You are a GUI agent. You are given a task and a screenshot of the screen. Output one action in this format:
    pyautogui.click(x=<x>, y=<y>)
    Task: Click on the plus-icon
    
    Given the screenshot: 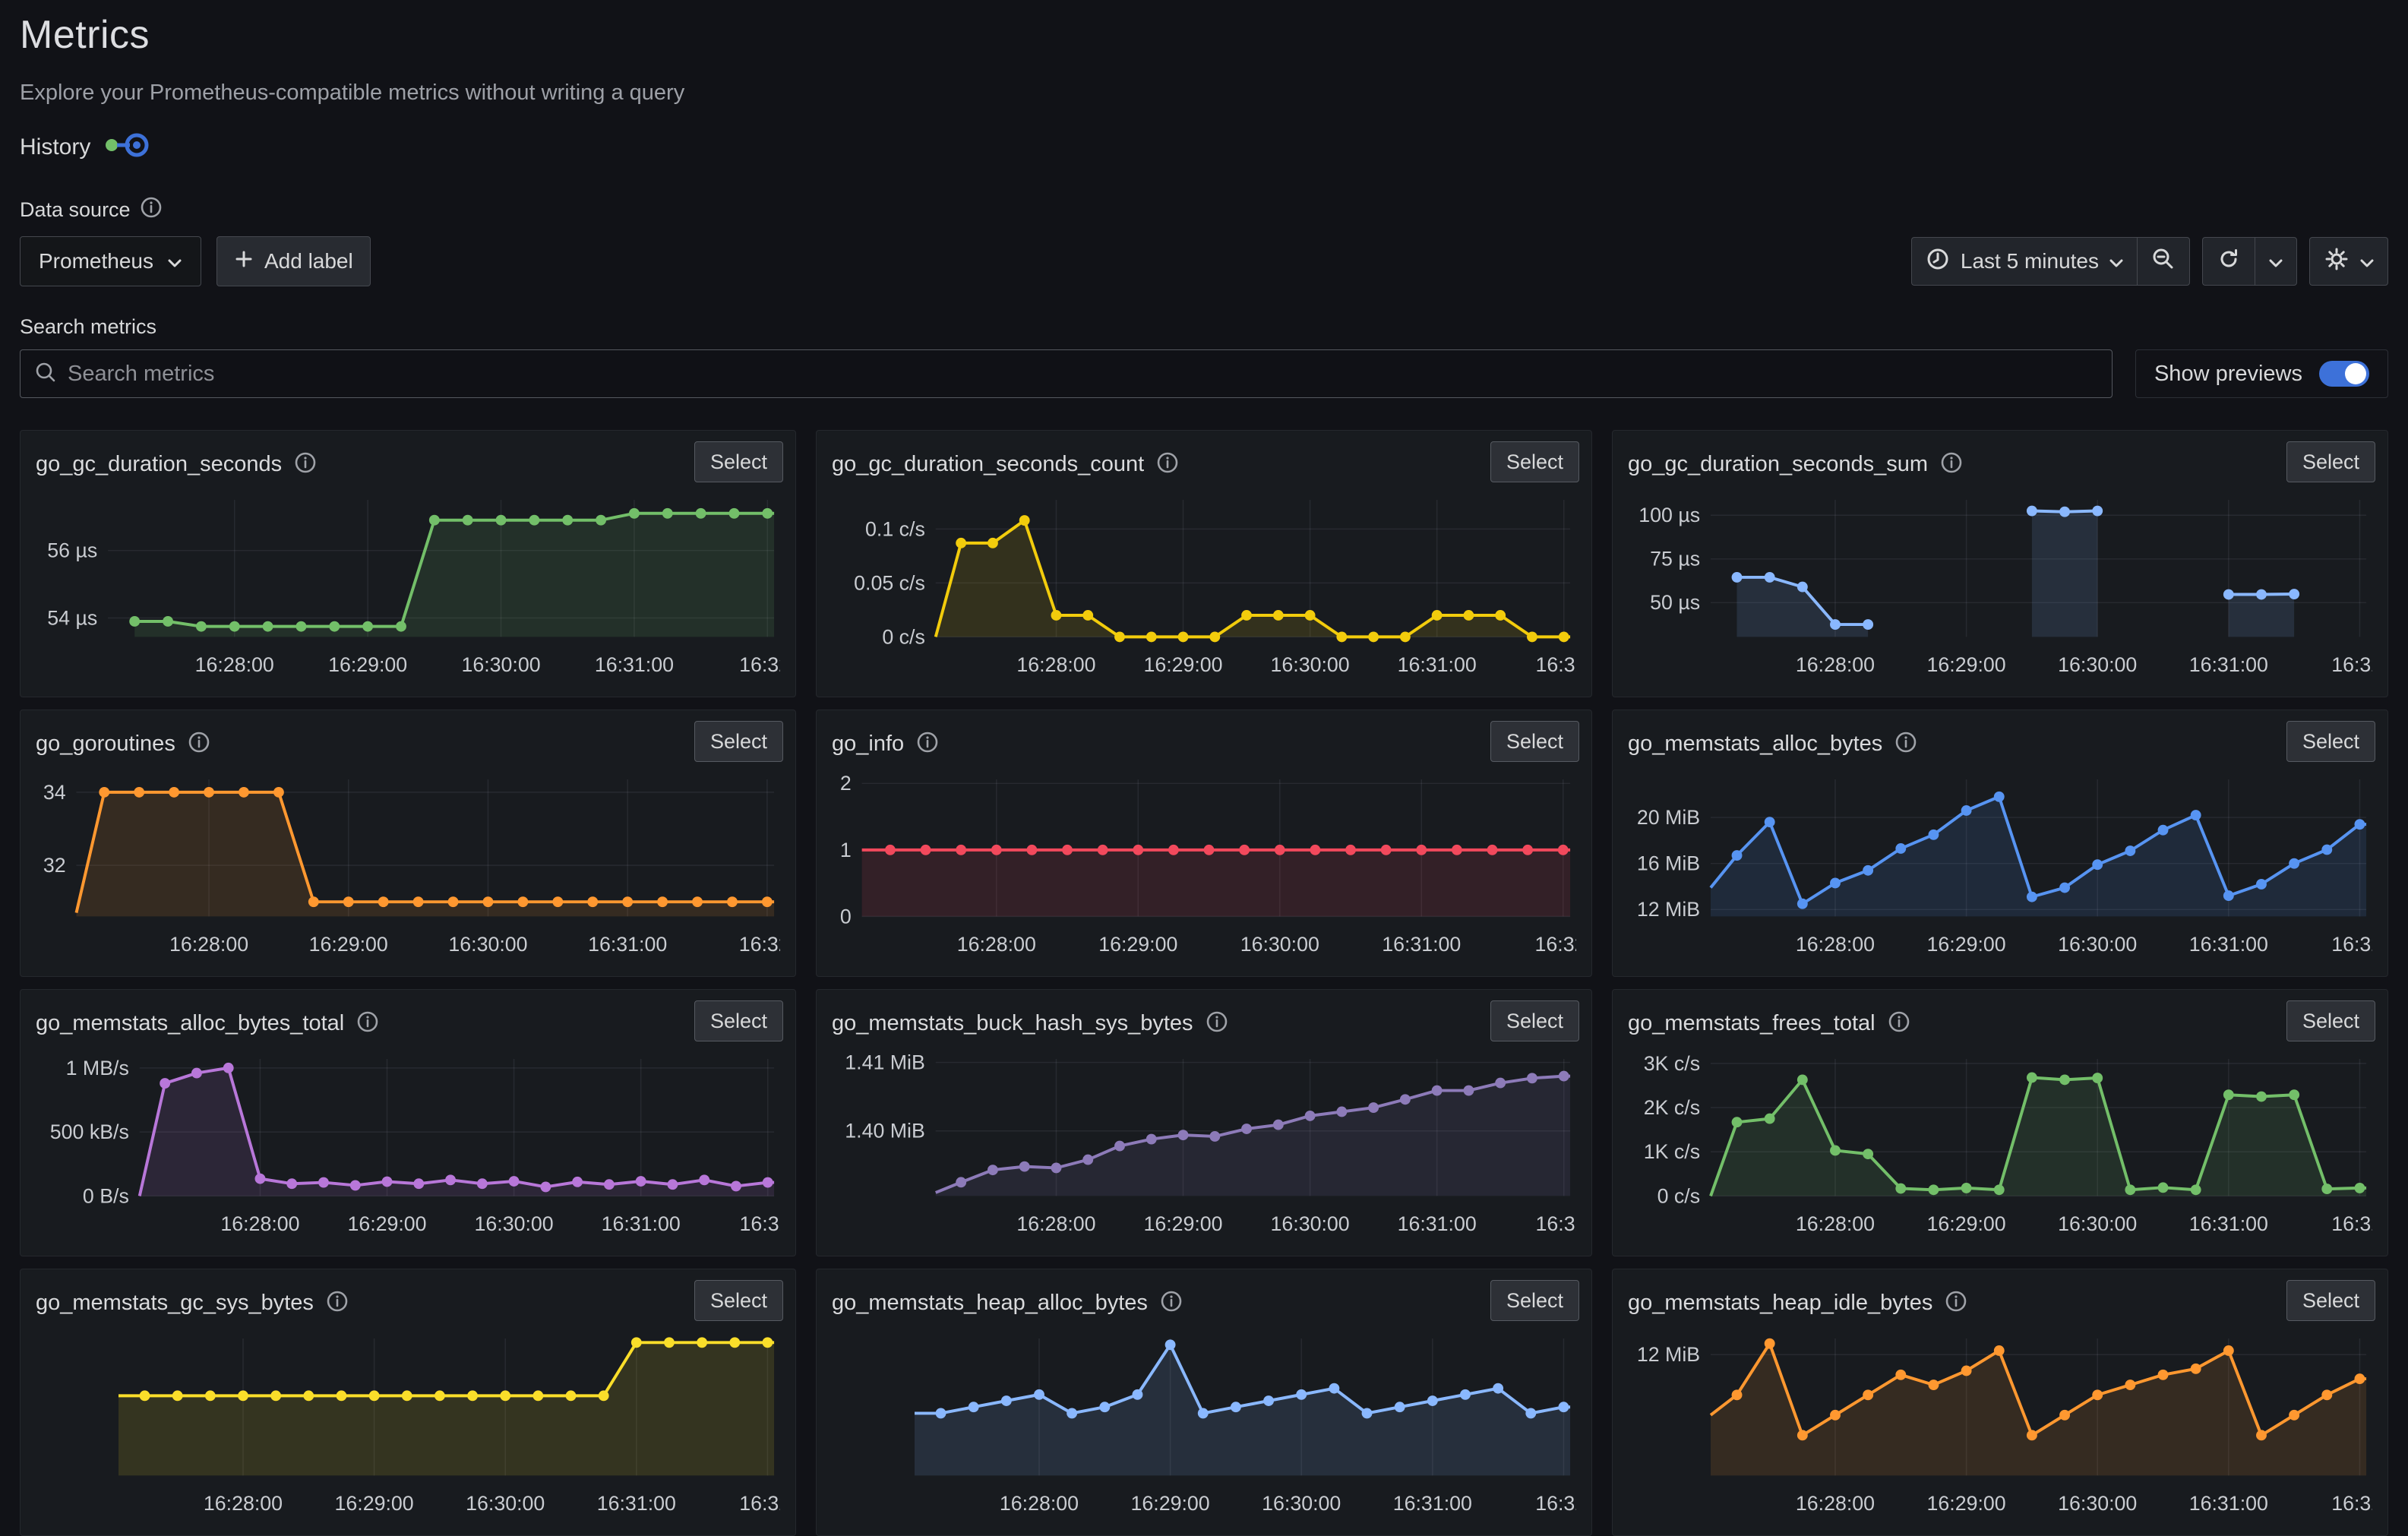 What is the action you would take?
    pyautogui.click(x=244, y=261)
    